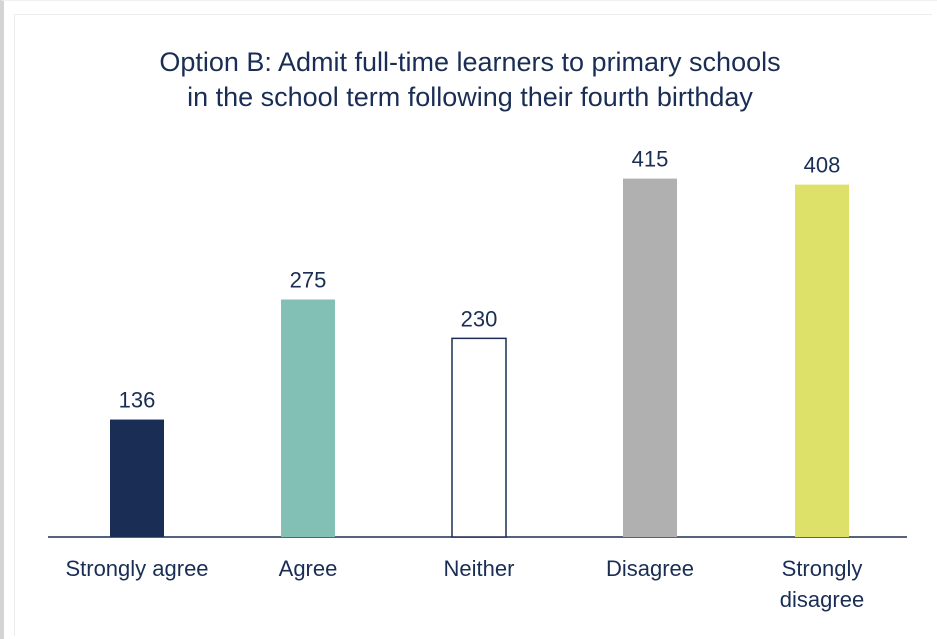 This screenshot has width=937, height=639. Describe the element at coordinates (650, 568) in the screenshot. I see `category-label-3: Disagree` at that location.